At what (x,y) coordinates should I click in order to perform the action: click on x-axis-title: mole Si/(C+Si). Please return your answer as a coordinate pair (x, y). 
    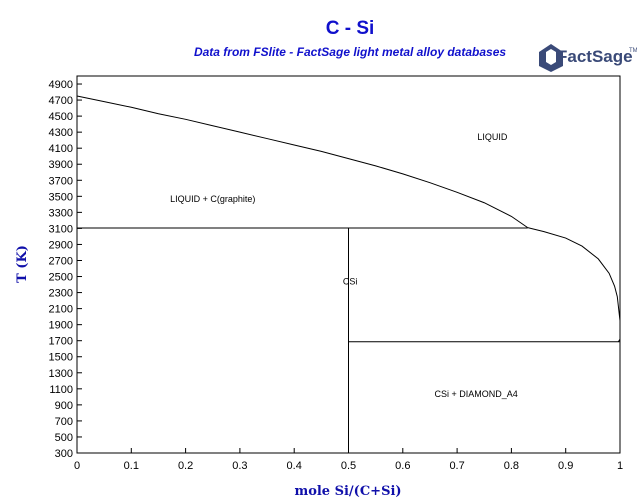
    Looking at the image, I should click on (347, 491).